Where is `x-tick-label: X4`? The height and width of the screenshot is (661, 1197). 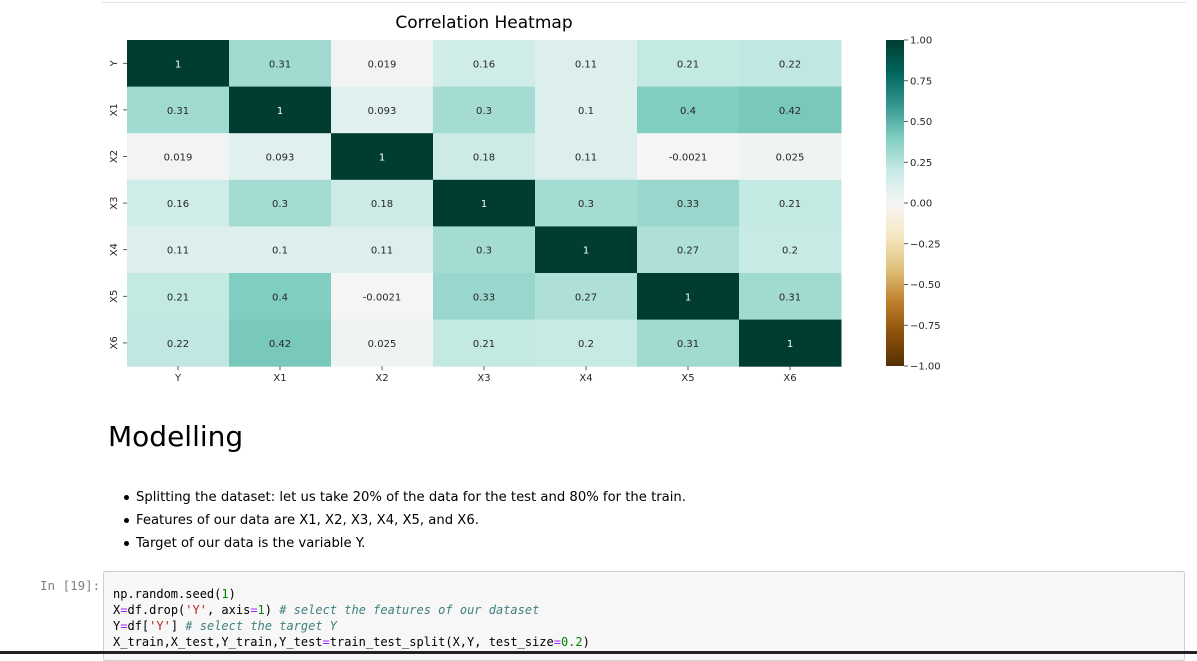 x-tick-label: X4 is located at coordinates (585, 378).